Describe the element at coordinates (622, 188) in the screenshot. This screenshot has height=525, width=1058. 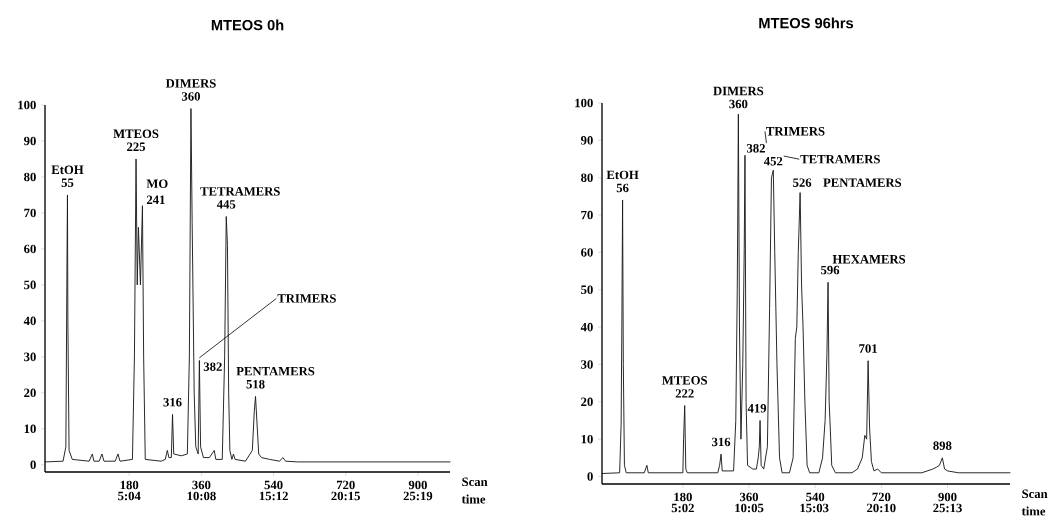
I see `annotation: 56` at that location.